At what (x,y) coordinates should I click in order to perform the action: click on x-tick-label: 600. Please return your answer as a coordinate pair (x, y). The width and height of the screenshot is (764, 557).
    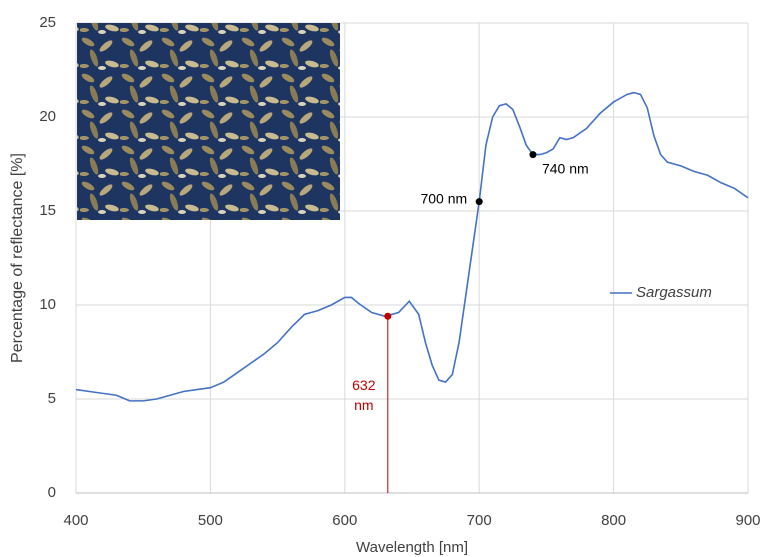
    Looking at the image, I should click on (344, 520).